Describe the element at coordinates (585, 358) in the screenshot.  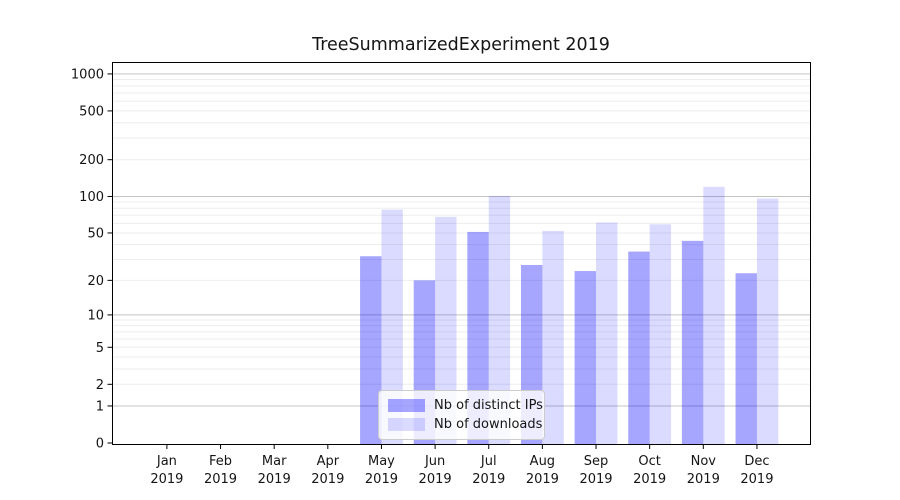
I see `bar-distinct-ips-sep` at that location.